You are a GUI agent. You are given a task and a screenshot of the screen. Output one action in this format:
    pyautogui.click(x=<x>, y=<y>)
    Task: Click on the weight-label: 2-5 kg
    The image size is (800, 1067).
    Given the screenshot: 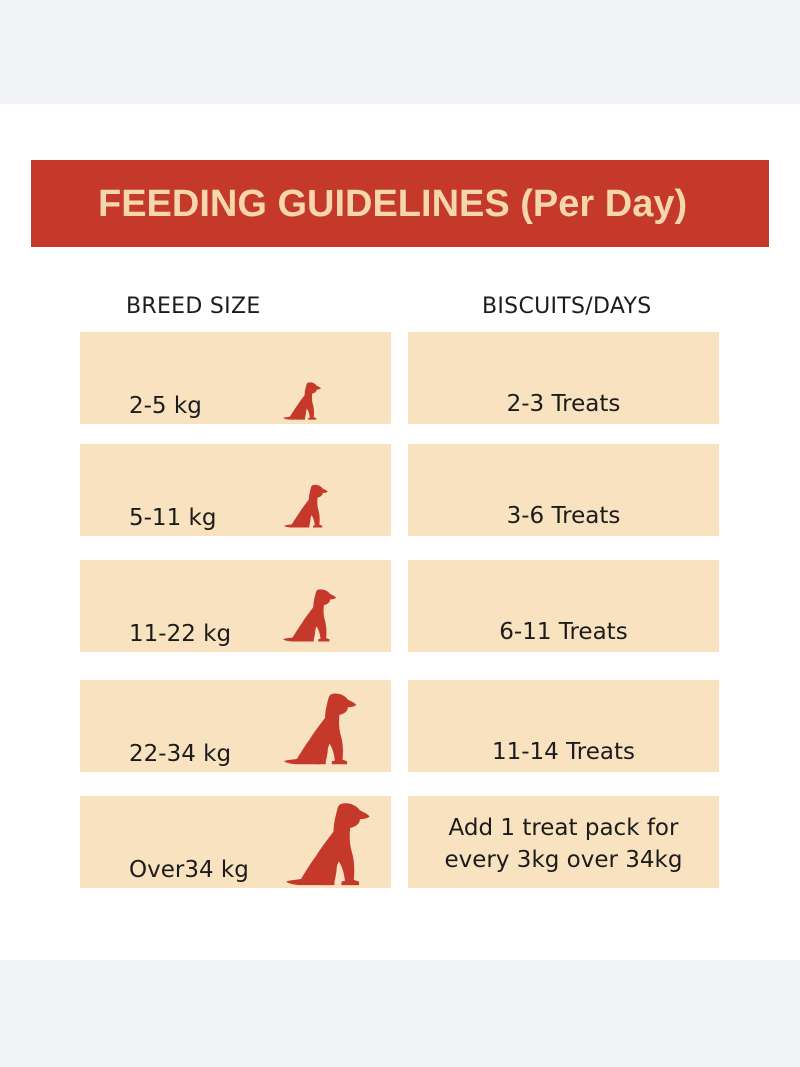 What is the action you would take?
    pyautogui.click(x=165, y=406)
    